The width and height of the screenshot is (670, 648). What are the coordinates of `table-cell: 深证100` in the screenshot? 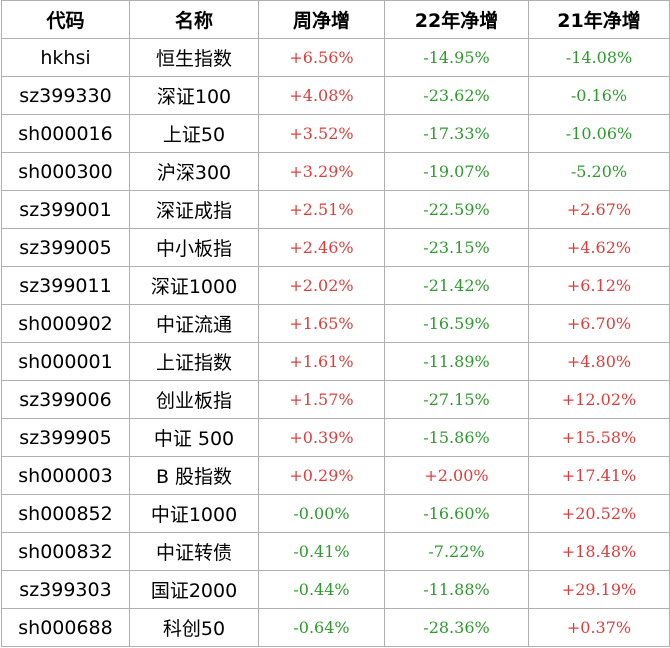 It's located at (194, 95).